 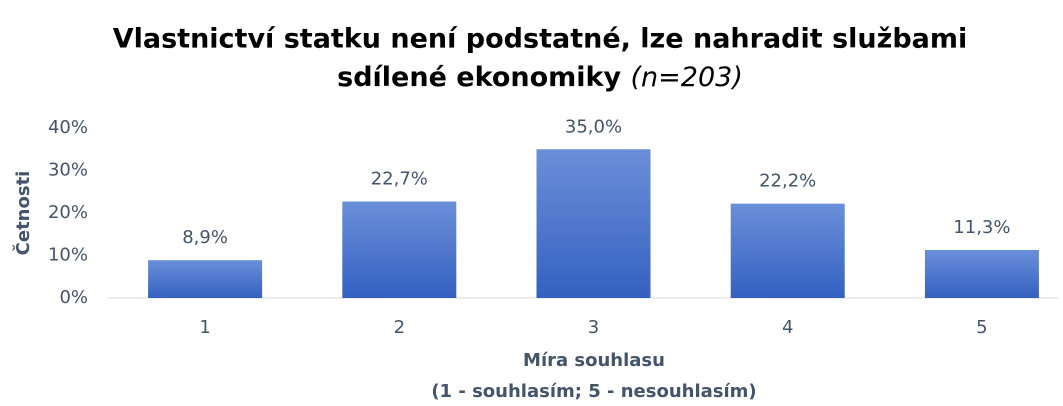 I want to click on x-tick-label: 2, so click(x=399, y=327).